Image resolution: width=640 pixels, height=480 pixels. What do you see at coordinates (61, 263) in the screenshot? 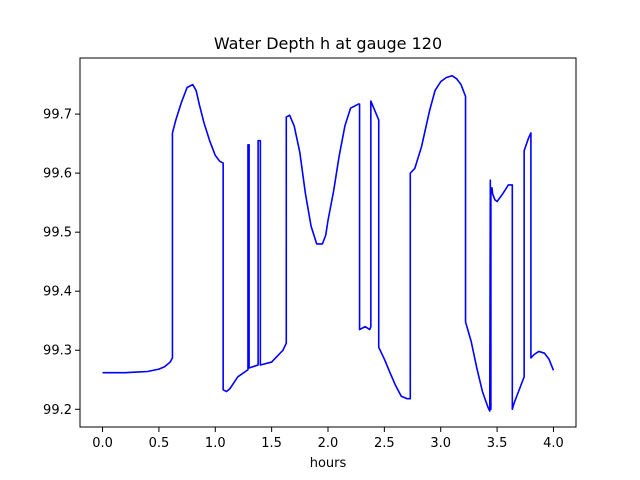
I see `y-axis: 99.2 99.3 99.4 99.5 99.6 99.7` at bounding box center [61, 263].